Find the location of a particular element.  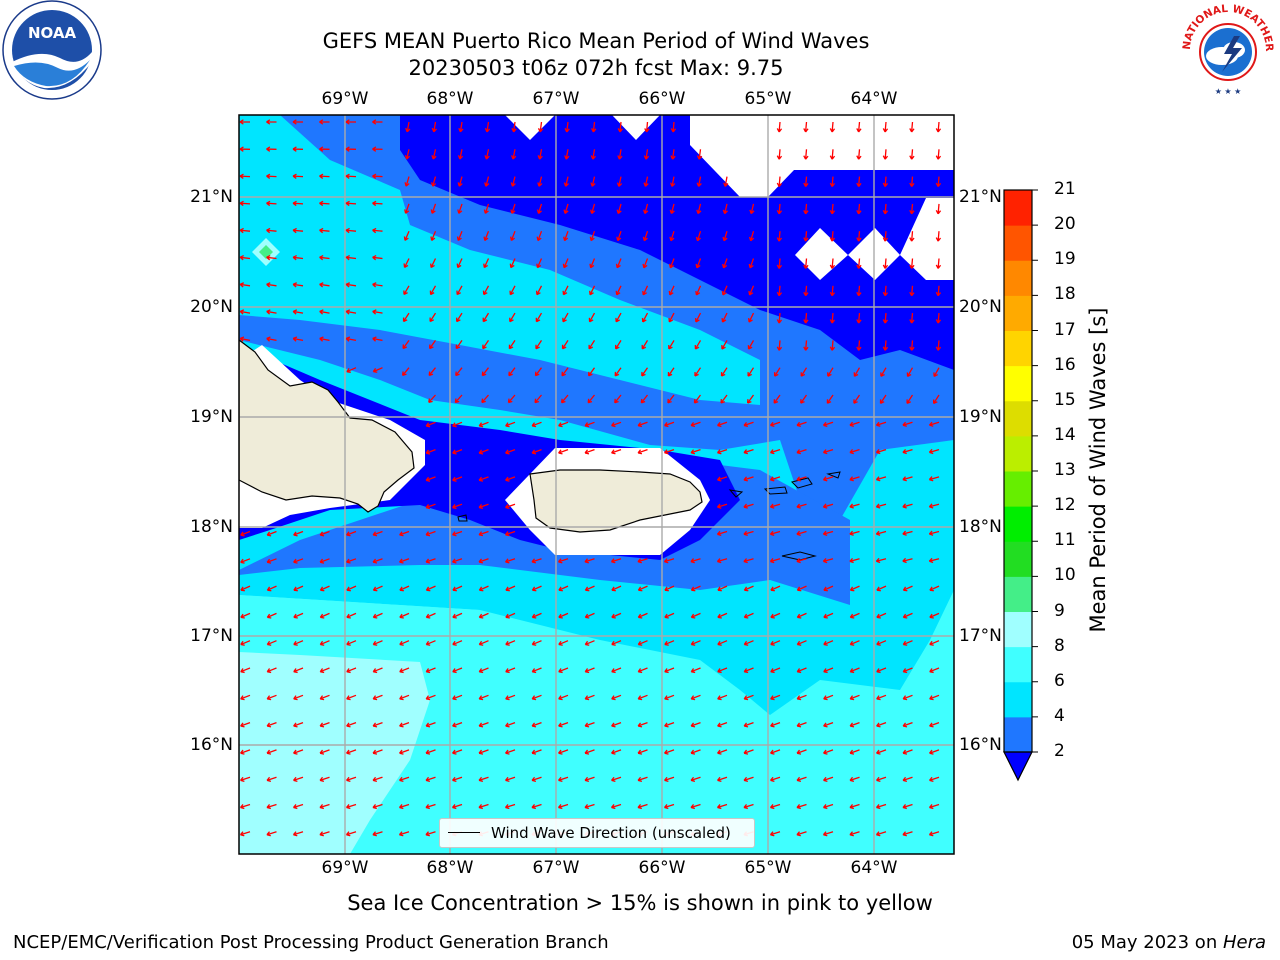

lon-label-top: 68°W is located at coordinates (450, 99).